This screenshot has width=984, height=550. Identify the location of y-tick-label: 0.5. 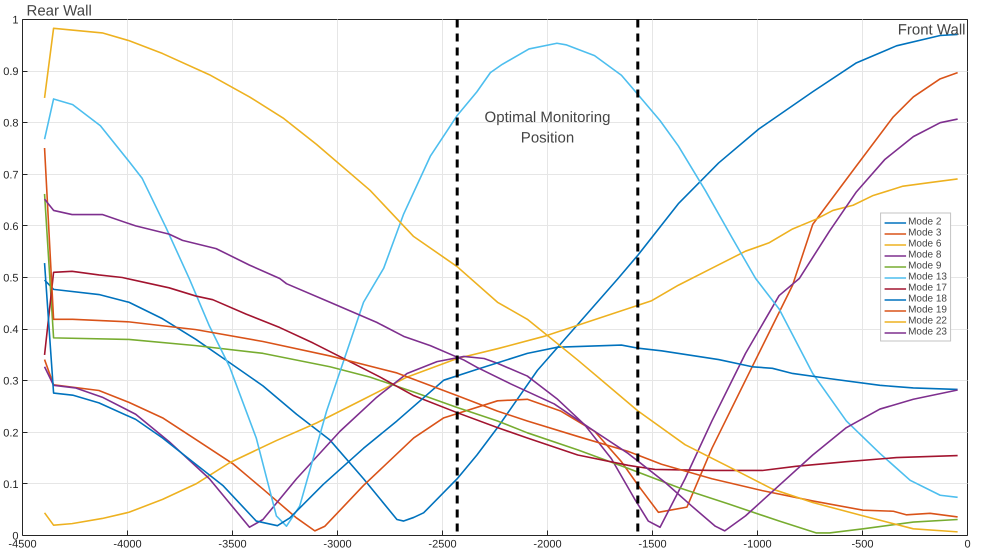
(11, 278).